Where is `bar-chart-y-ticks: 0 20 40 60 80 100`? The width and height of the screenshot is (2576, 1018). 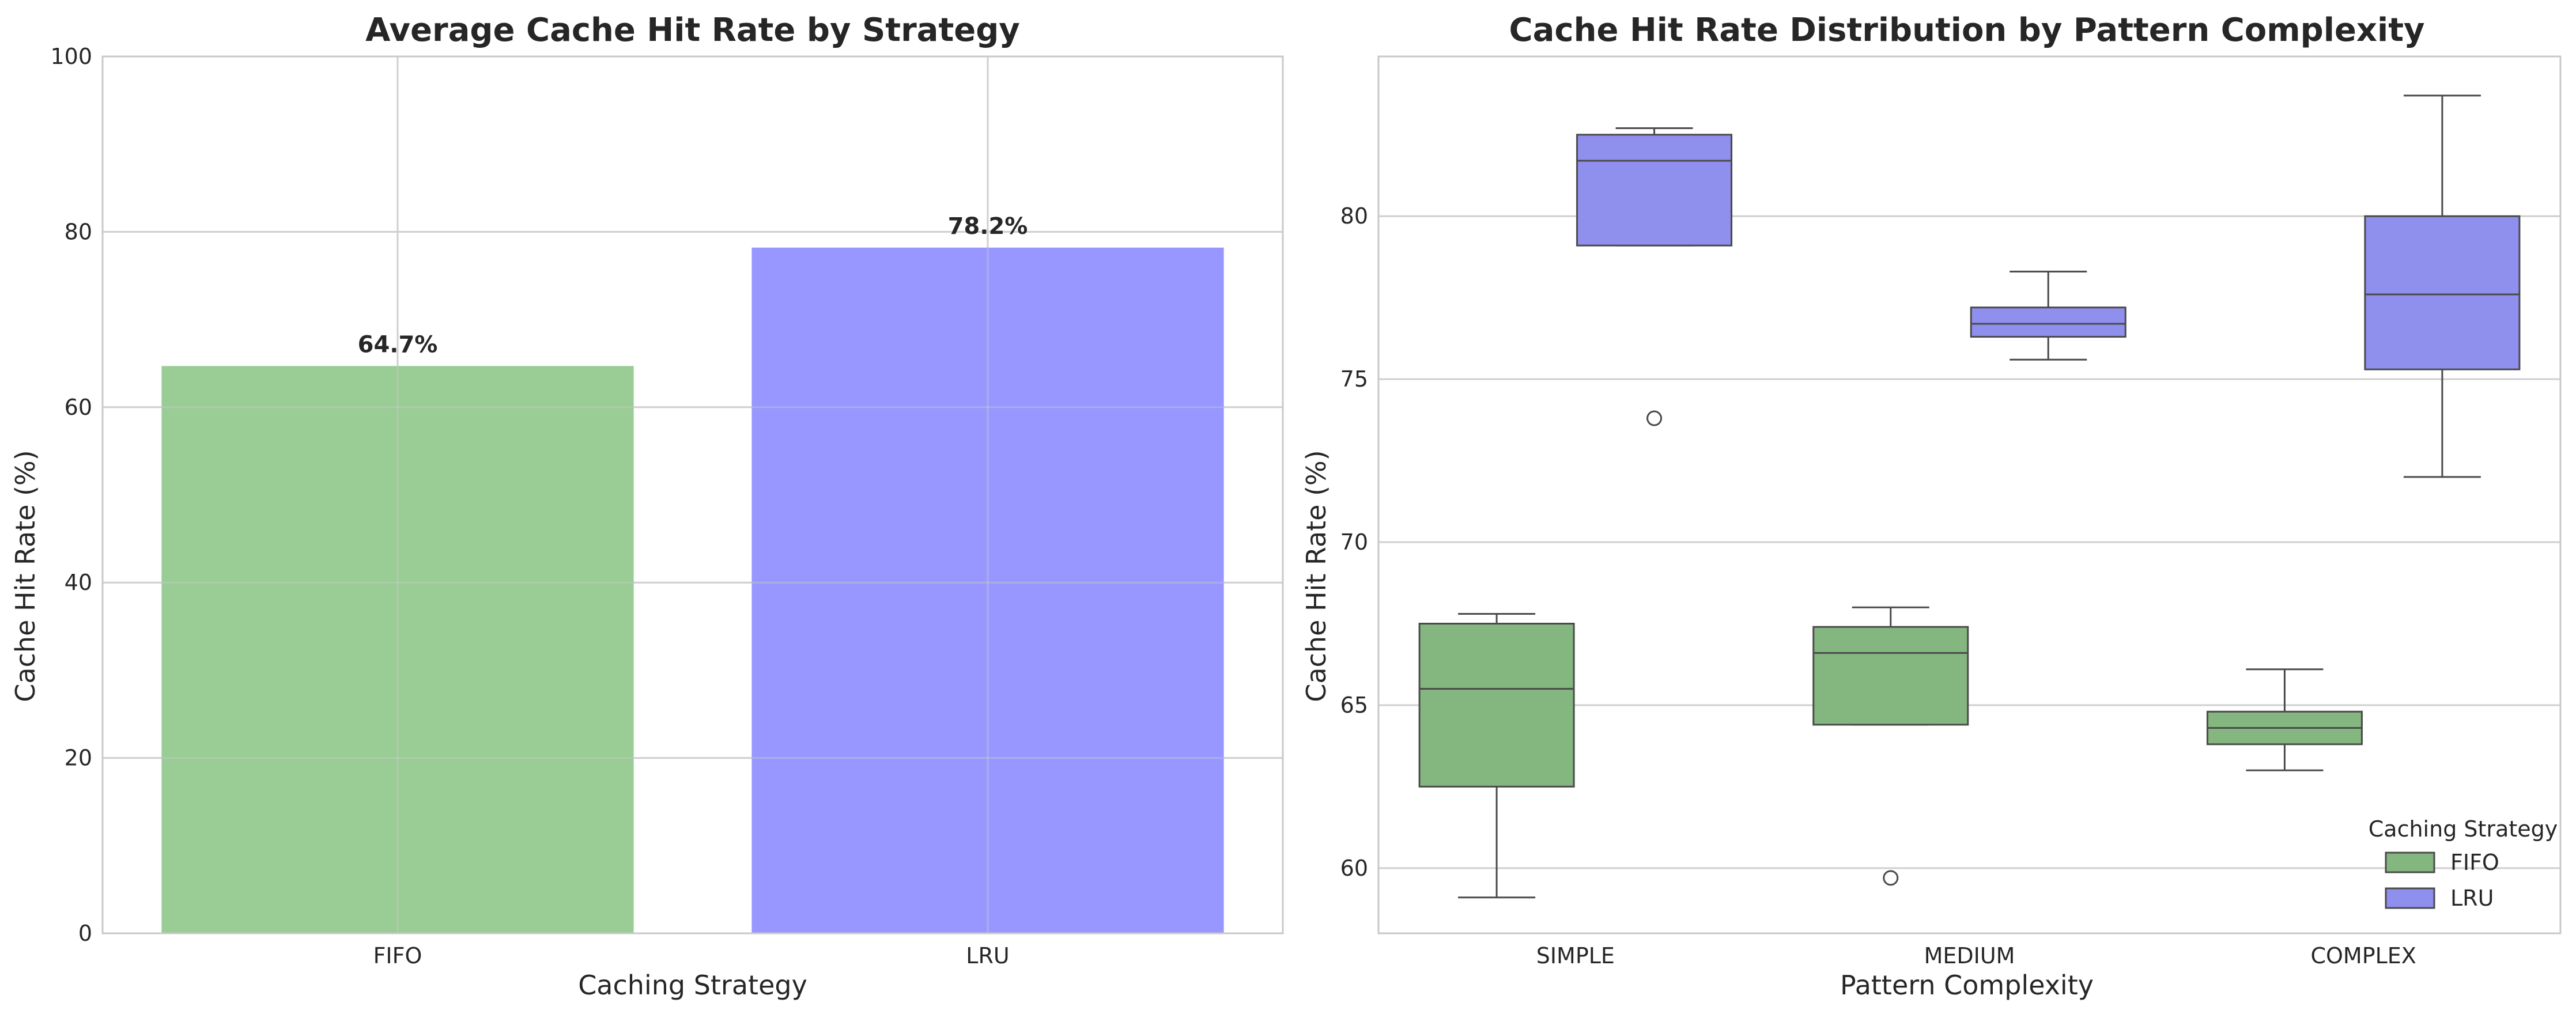 bar-chart-y-ticks: 0 20 40 60 80 100 is located at coordinates (71, 495).